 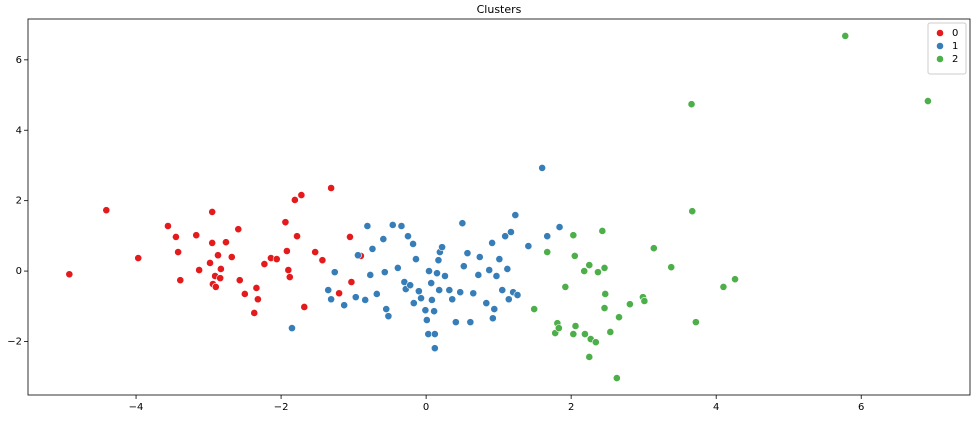 I want to click on legend-label: 0, so click(x=955, y=33).